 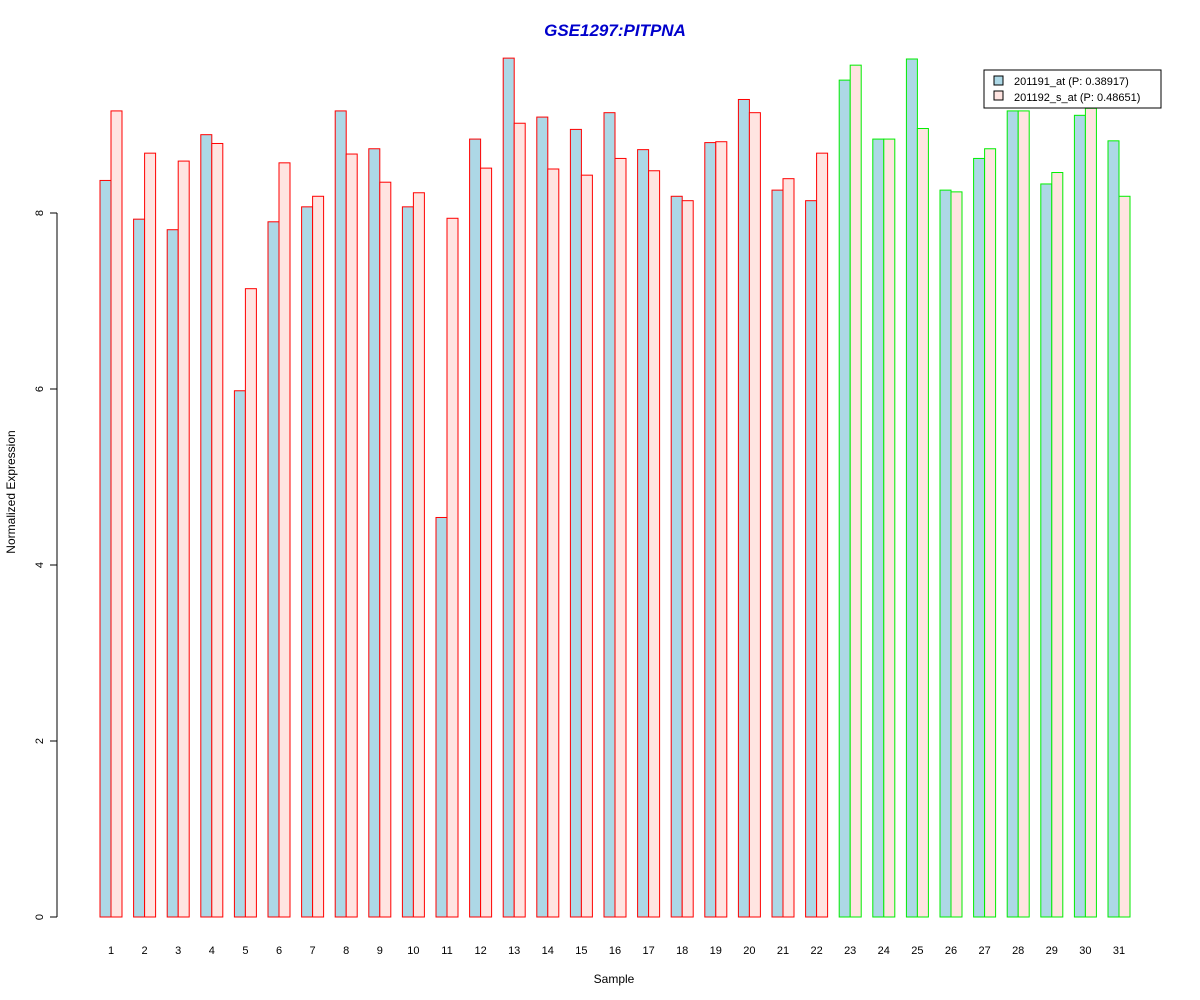 What do you see at coordinates (111, 951) in the screenshot?
I see `x-tick-label: 1` at bounding box center [111, 951].